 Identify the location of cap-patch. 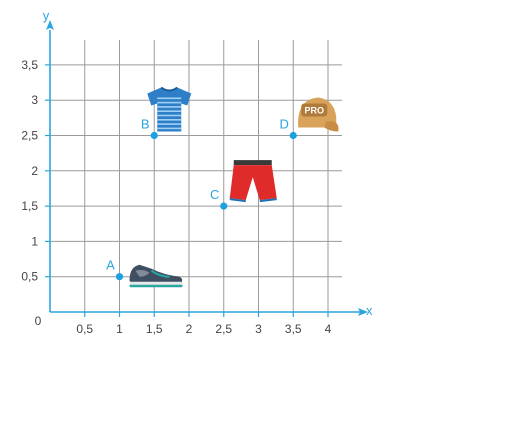
(314, 110).